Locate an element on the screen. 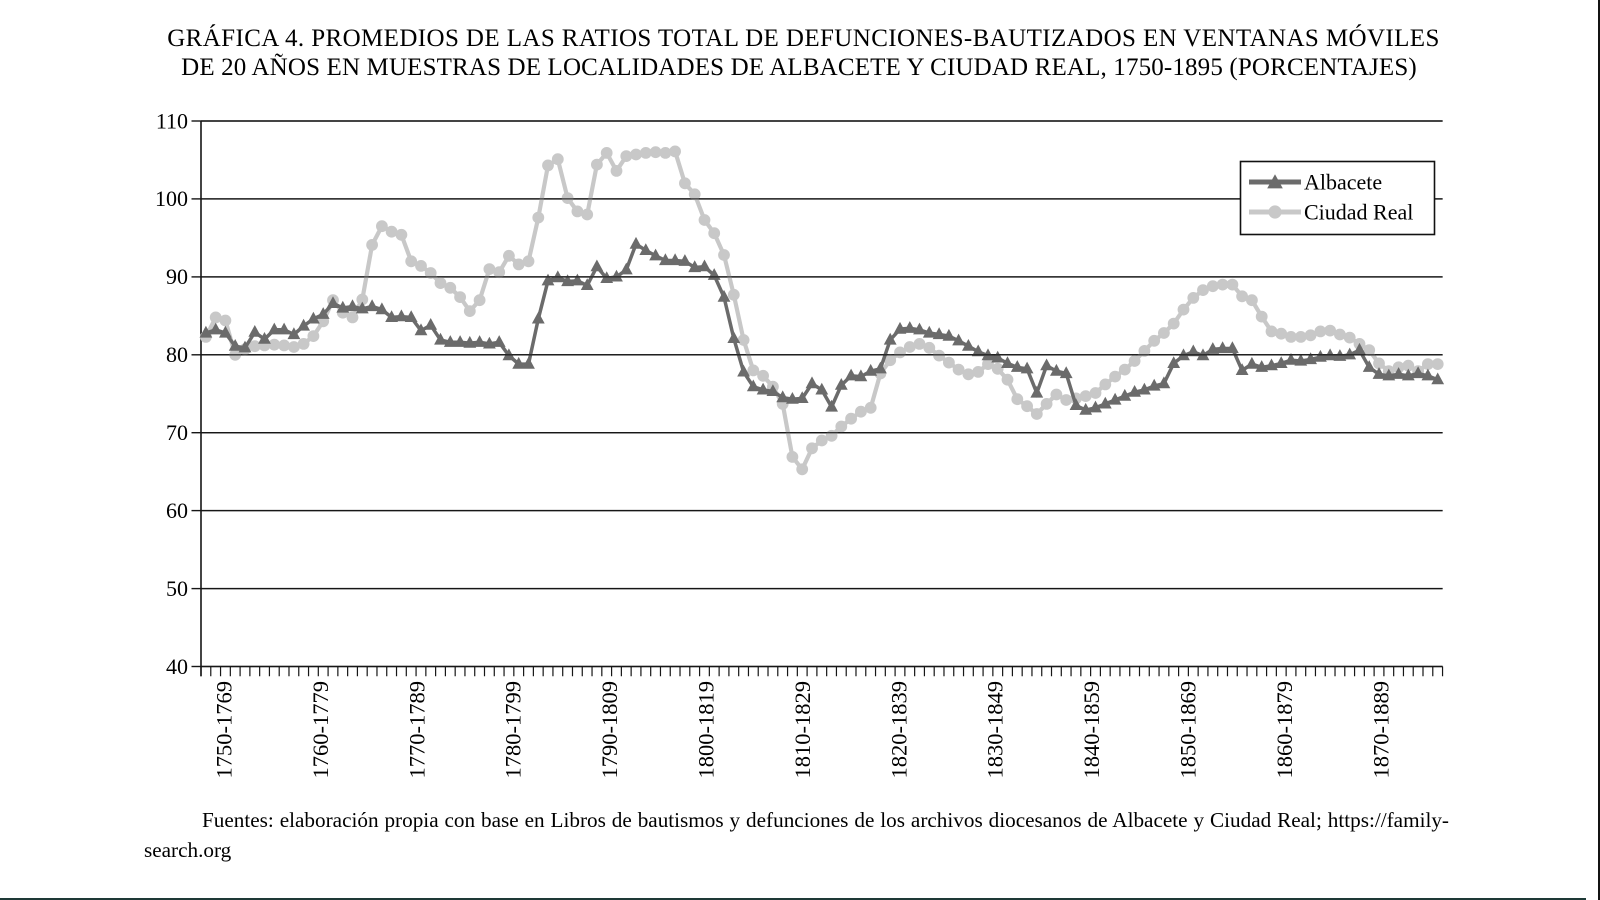 The width and height of the screenshot is (1600, 900). svg-text: 1790-1809 is located at coordinates (609, 730).